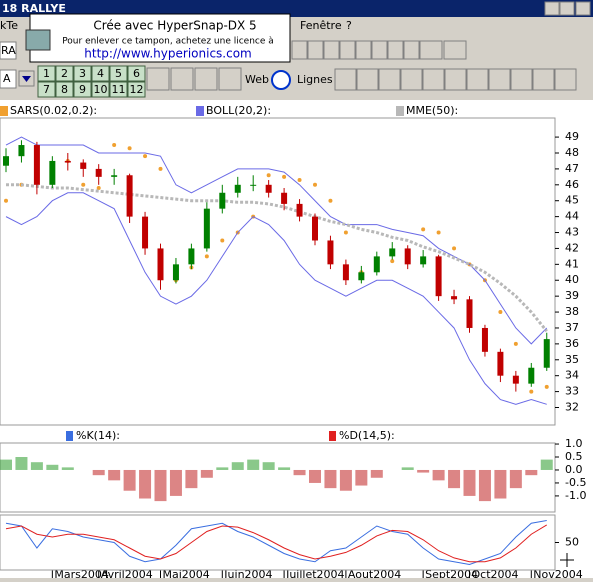  What do you see at coordinates (572, 200) in the screenshot?
I see `y-tick-label: 45` at bounding box center [572, 200].